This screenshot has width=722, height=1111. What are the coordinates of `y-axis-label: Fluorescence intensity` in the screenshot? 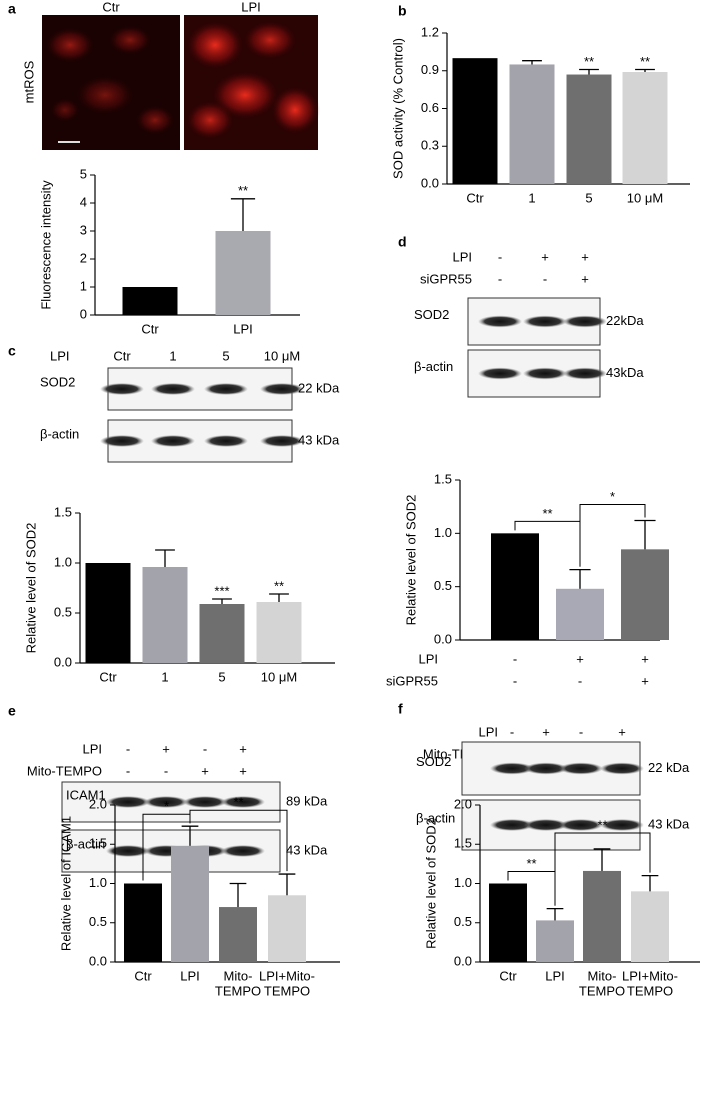 It's located at (45, 245).